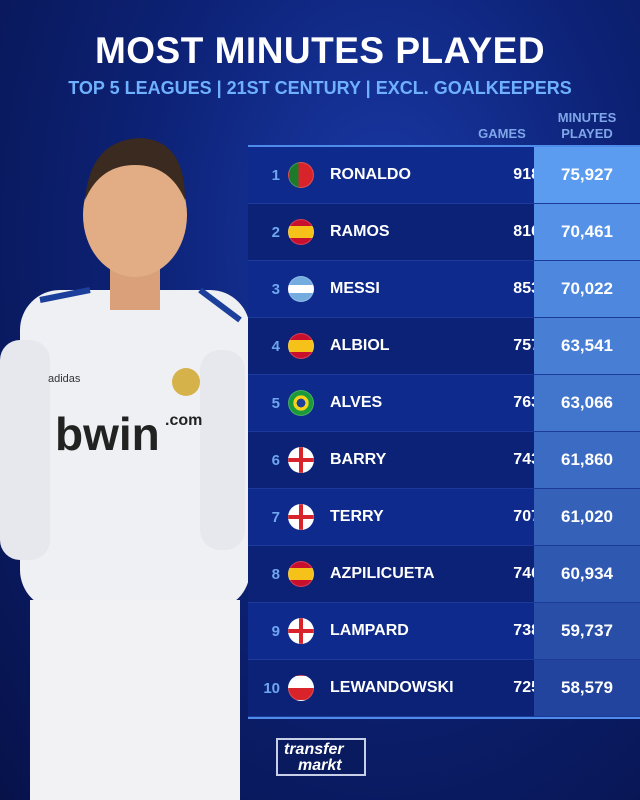 Image resolution: width=640 pixels, height=800 pixels. I want to click on logo-line1: transfer, so click(314, 749).